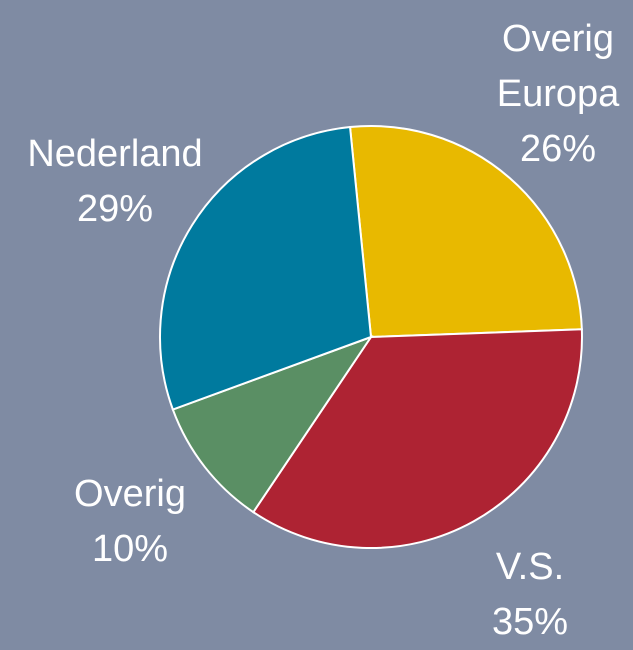 The image size is (633, 650). What do you see at coordinates (530, 595) in the screenshot?
I see `slice-label: V.S. 35%` at bounding box center [530, 595].